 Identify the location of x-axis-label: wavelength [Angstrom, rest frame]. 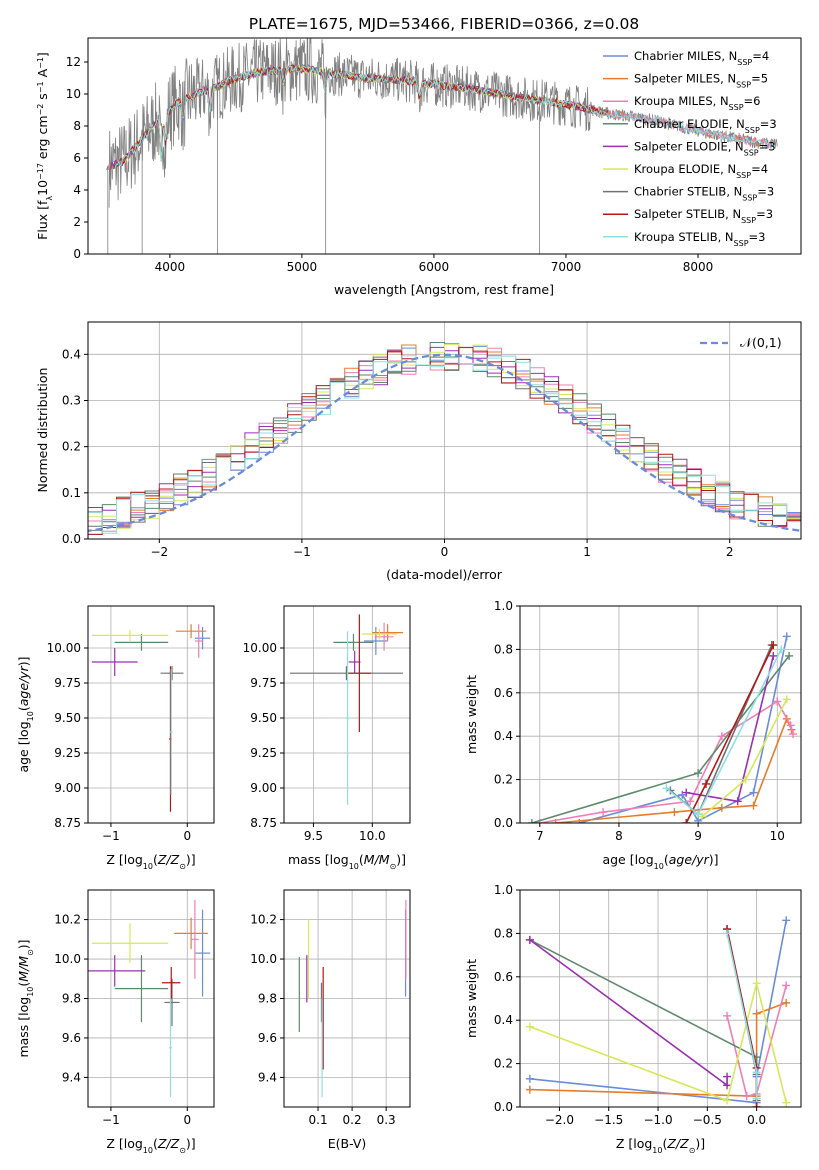
(444, 289).